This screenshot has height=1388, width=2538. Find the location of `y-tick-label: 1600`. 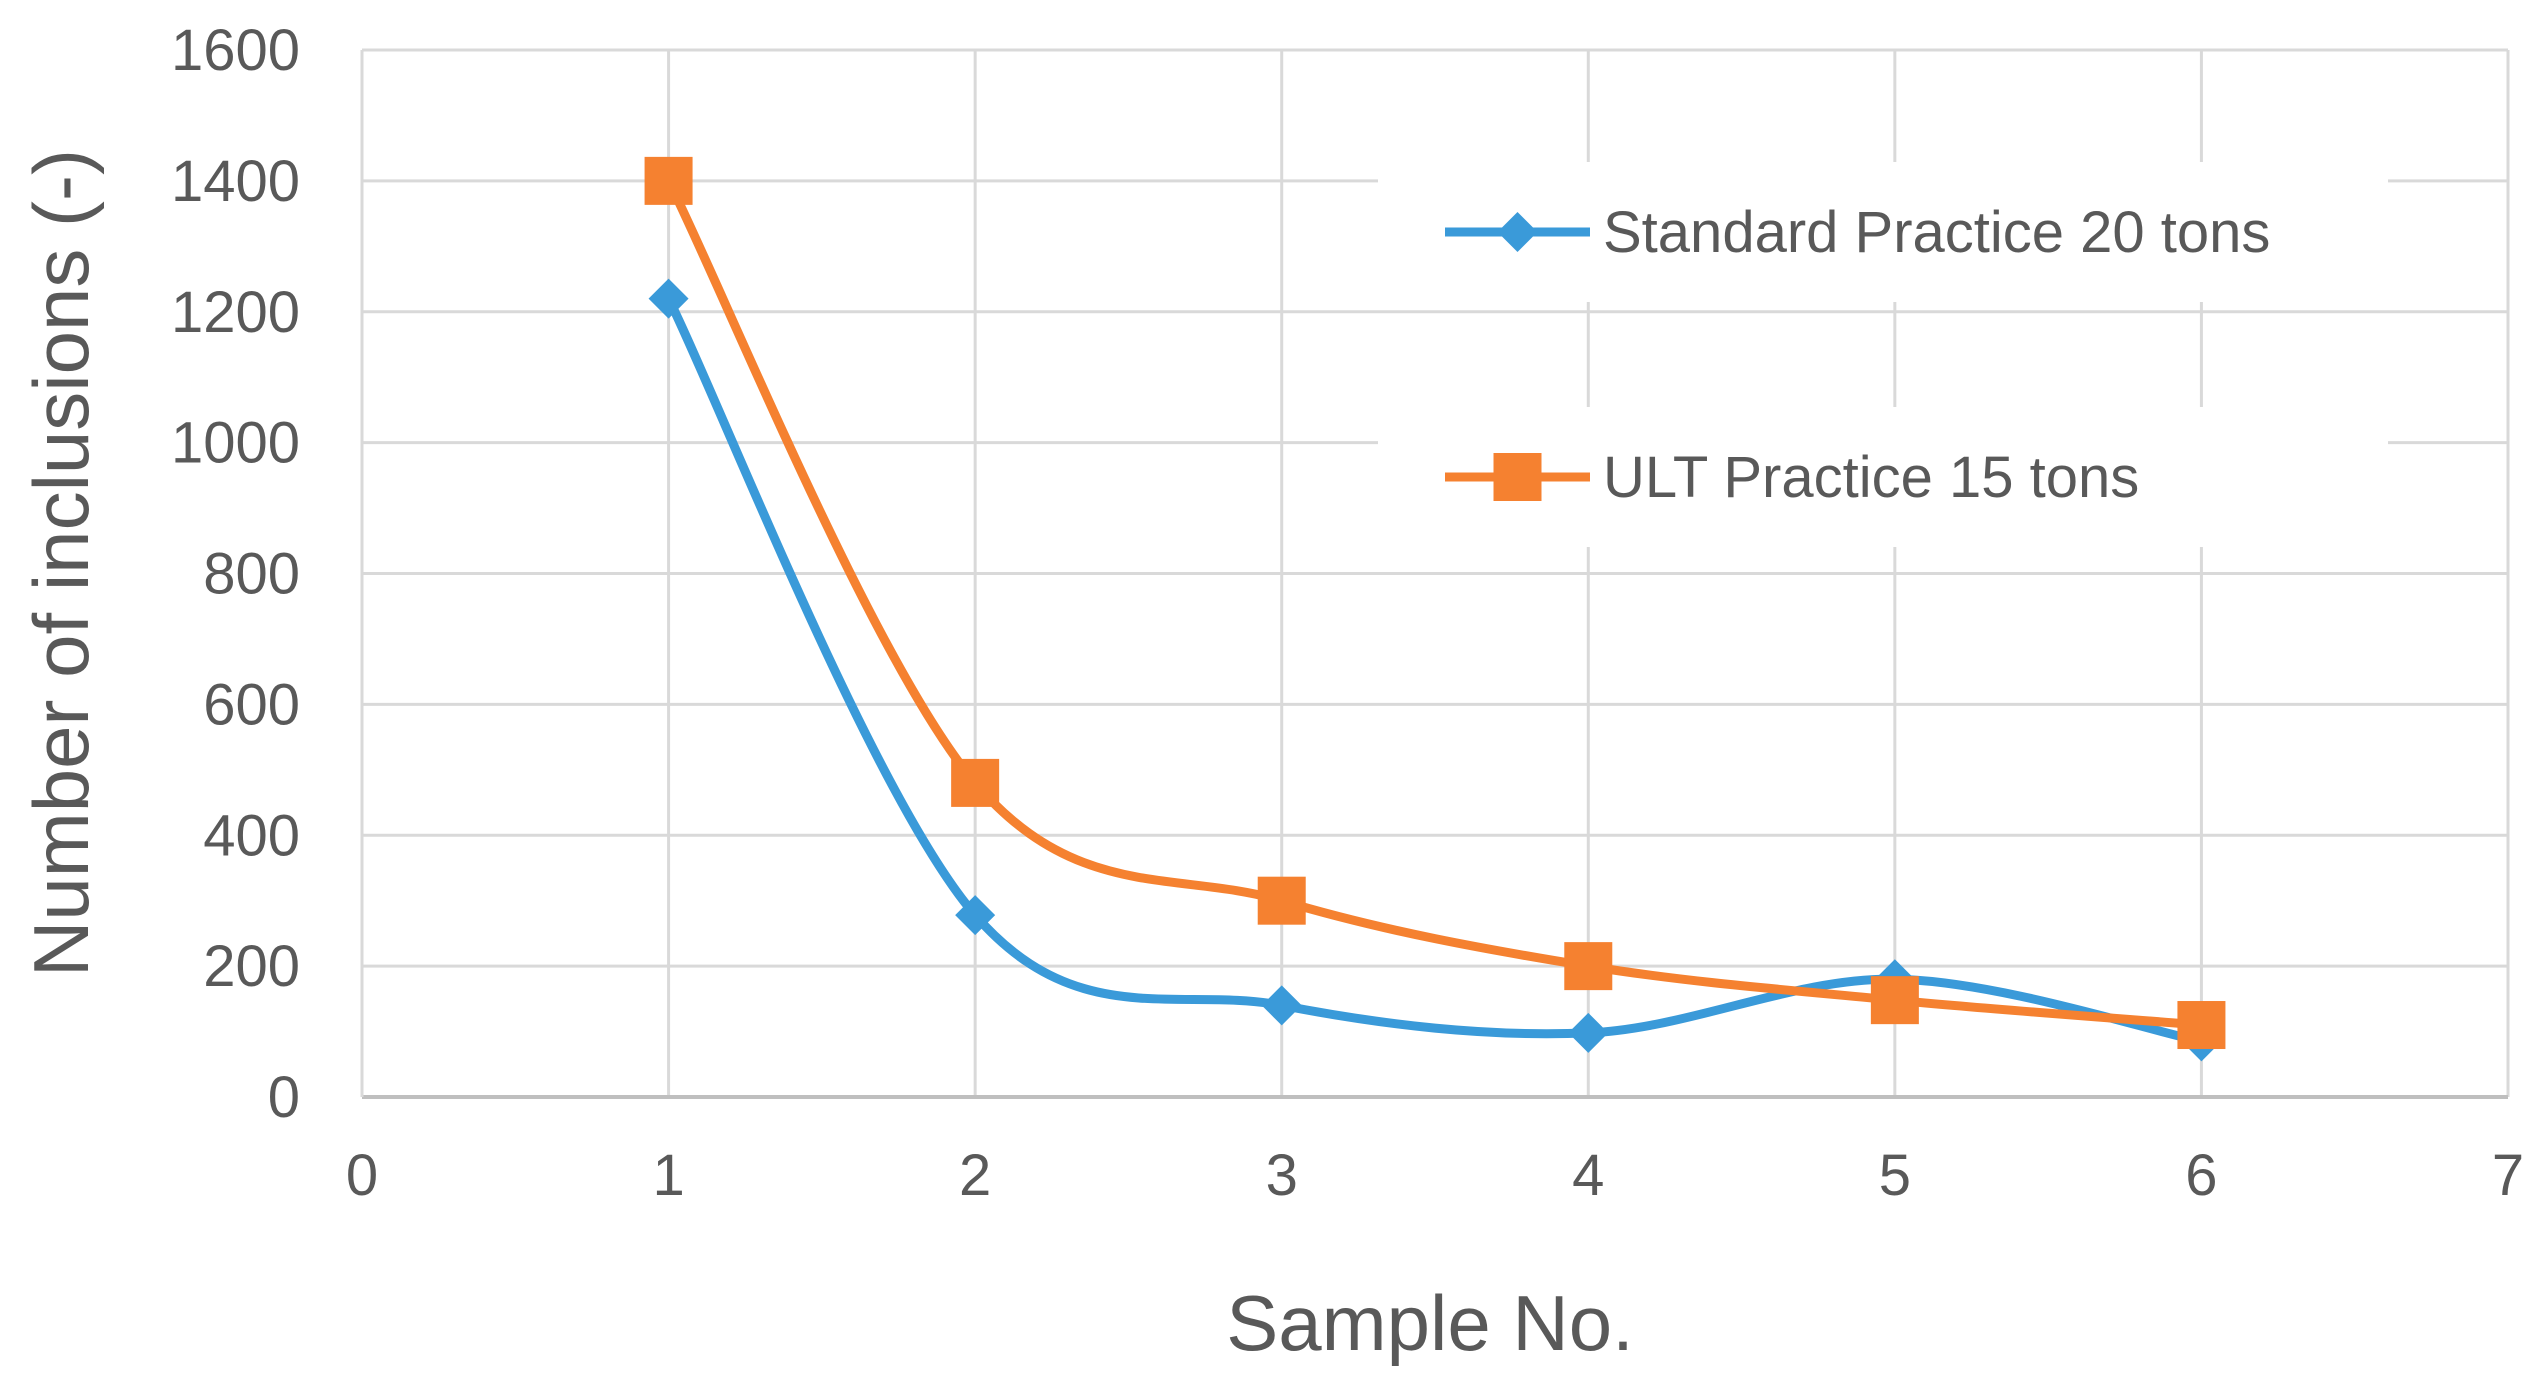

y-tick-label: 1600 is located at coordinates (235, 50).